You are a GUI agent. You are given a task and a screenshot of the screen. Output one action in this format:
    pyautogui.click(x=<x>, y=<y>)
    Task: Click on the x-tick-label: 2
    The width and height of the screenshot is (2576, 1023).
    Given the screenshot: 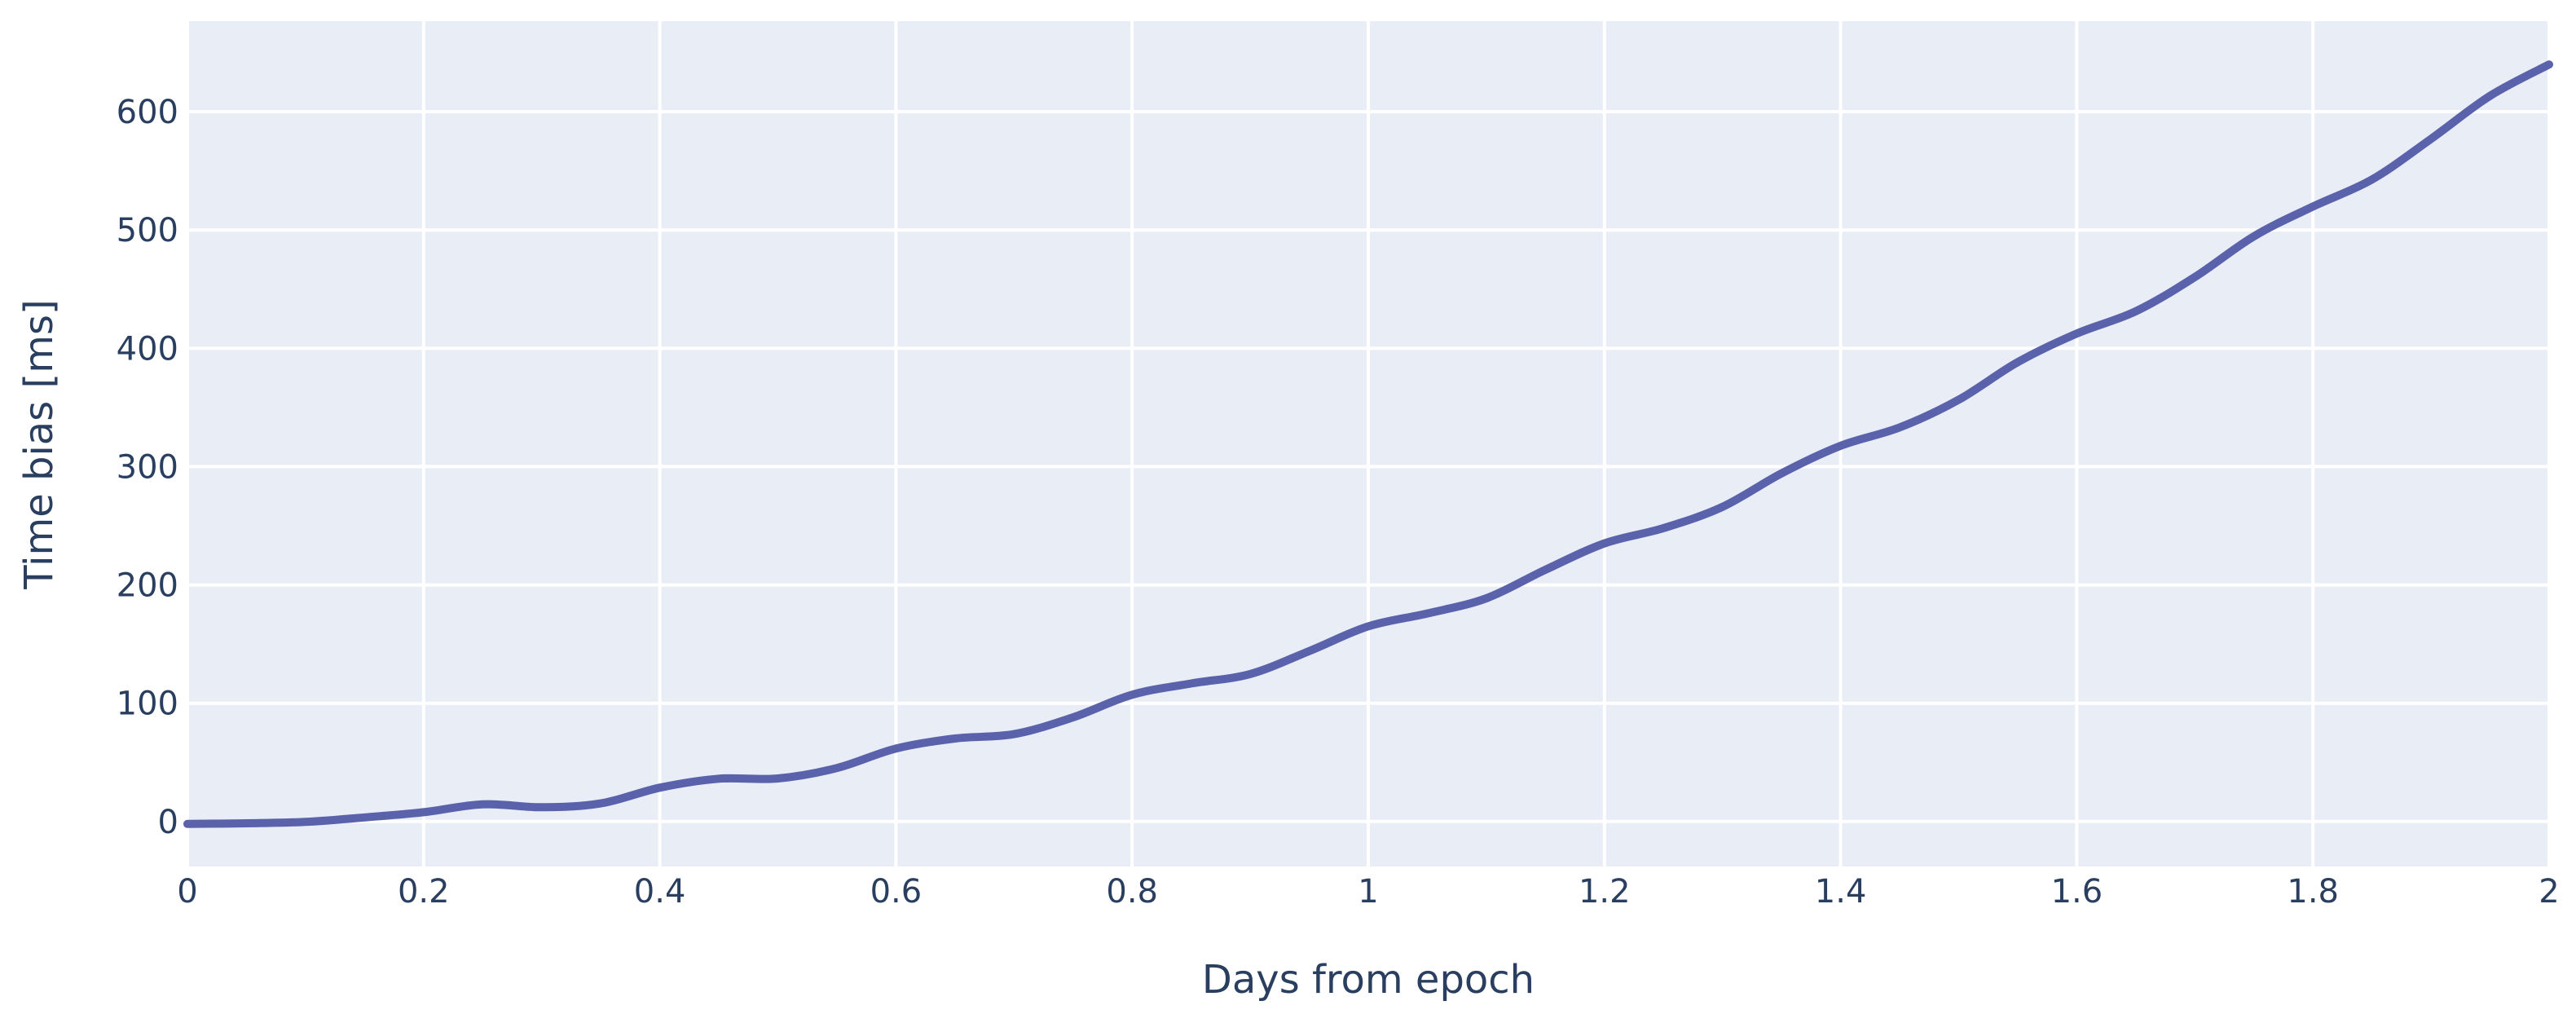 What is the action you would take?
    pyautogui.click(x=2549, y=892)
    